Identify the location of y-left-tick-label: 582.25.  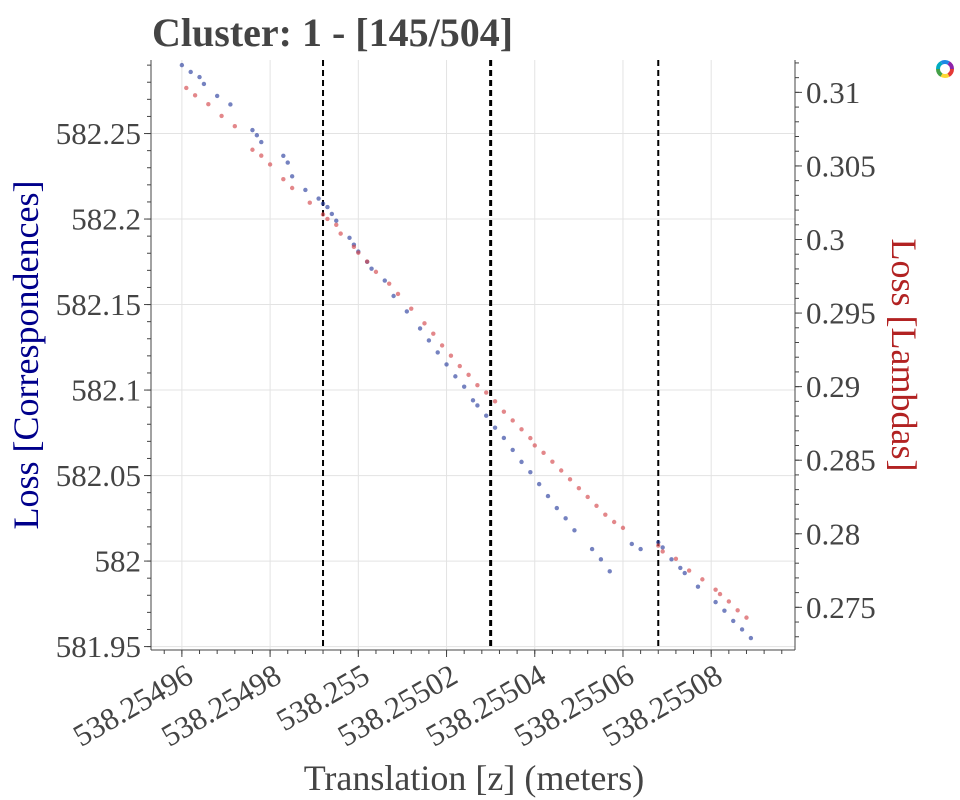
(98, 133).